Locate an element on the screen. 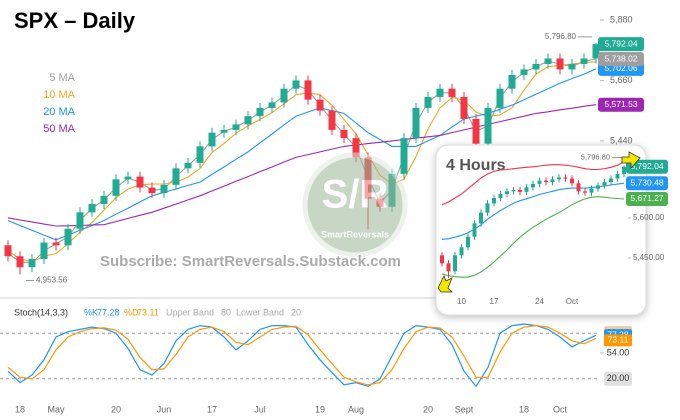  y-tick-label: 5,440 is located at coordinates (621, 140).